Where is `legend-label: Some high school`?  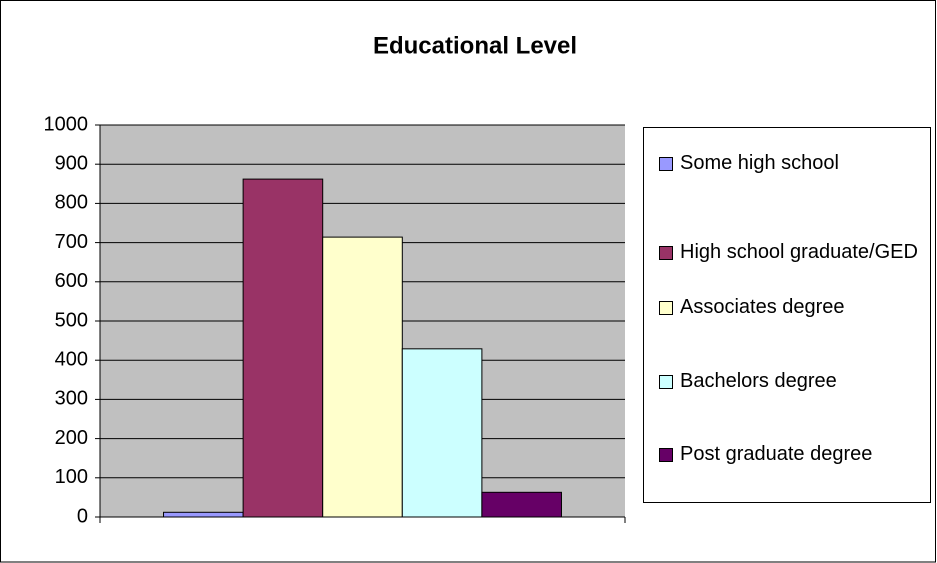 legend-label: Some high school is located at coordinates (759, 162).